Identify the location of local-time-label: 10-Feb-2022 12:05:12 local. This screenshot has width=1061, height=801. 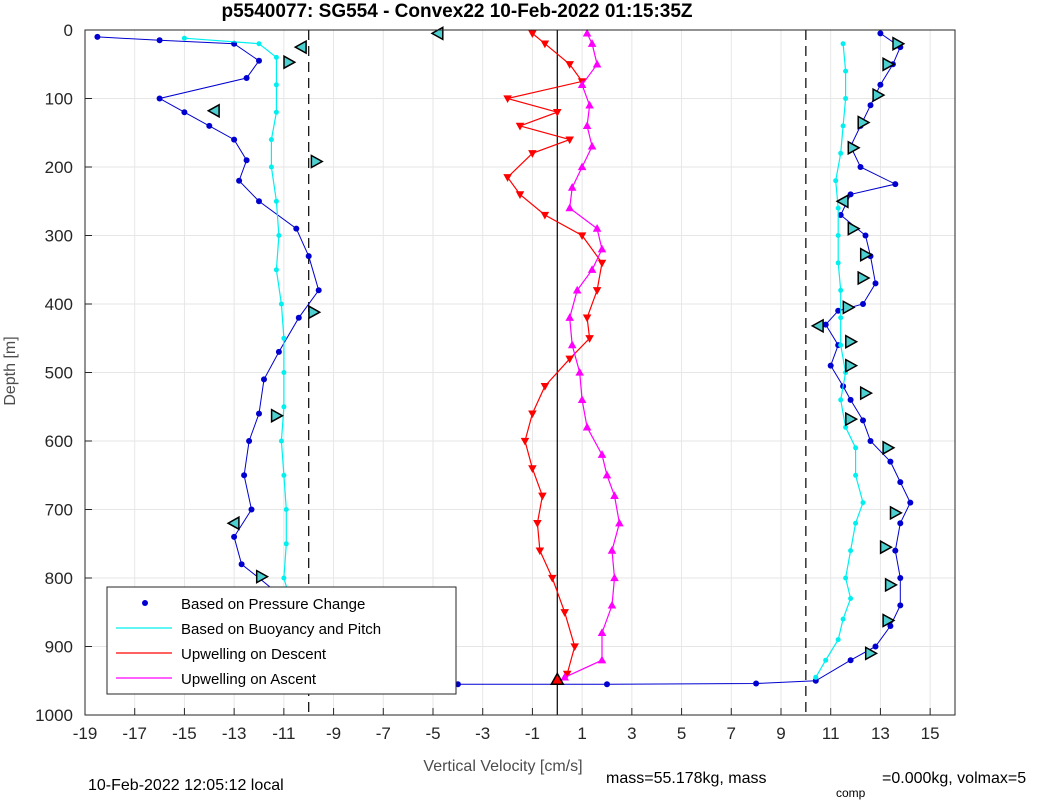
(186, 785).